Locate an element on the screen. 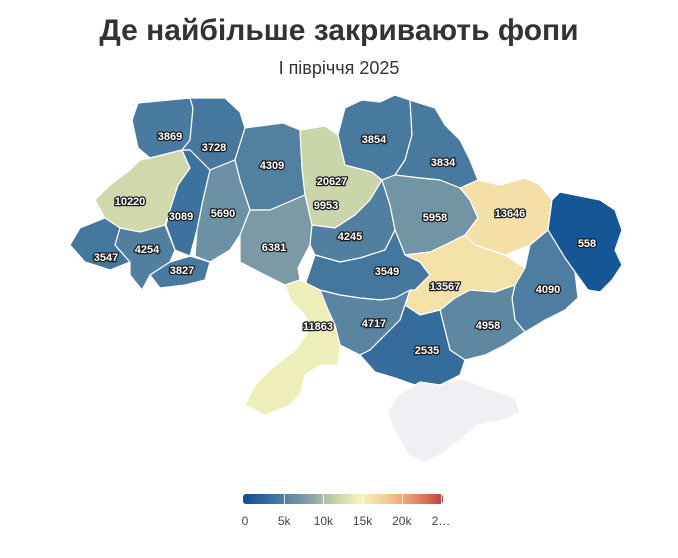 This screenshot has width=678, height=558. region-value-label: 4245 is located at coordinates (350, 237).